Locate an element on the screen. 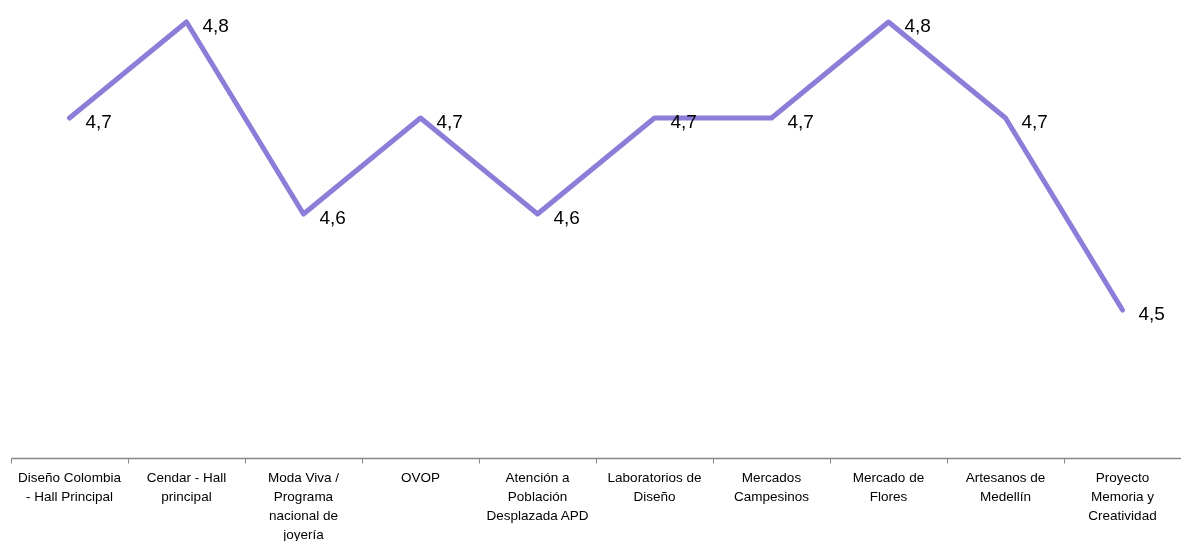 The image size is (1201, 545). x-tick-label: Moda Viva / Programa nacional de joyería is located at coordinates (303, 505).